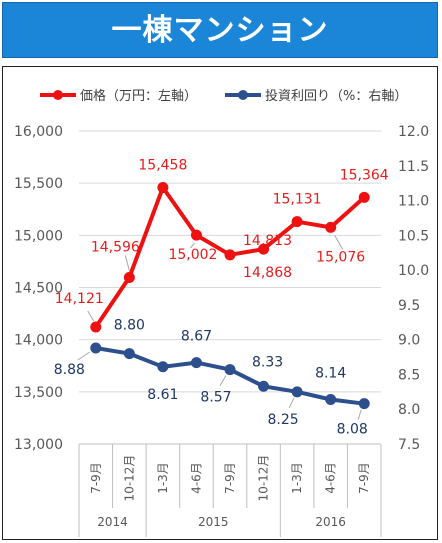 This screenshot has width=442, height=543. What do you see at coordinates (138, 96) in the screenshot?
I see `legend-label: 価格（万円：左軸）` at bounding box center [138, 96].